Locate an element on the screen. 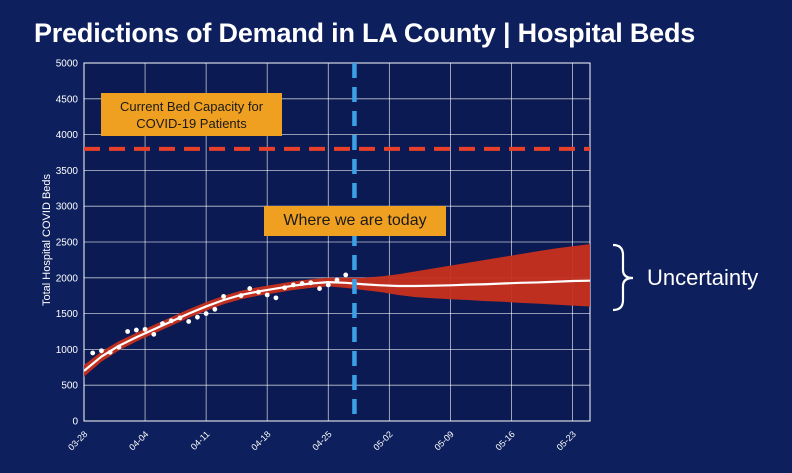  y-axis-label: Total Hospital COVID Beds is located at coordinates (47, 239).